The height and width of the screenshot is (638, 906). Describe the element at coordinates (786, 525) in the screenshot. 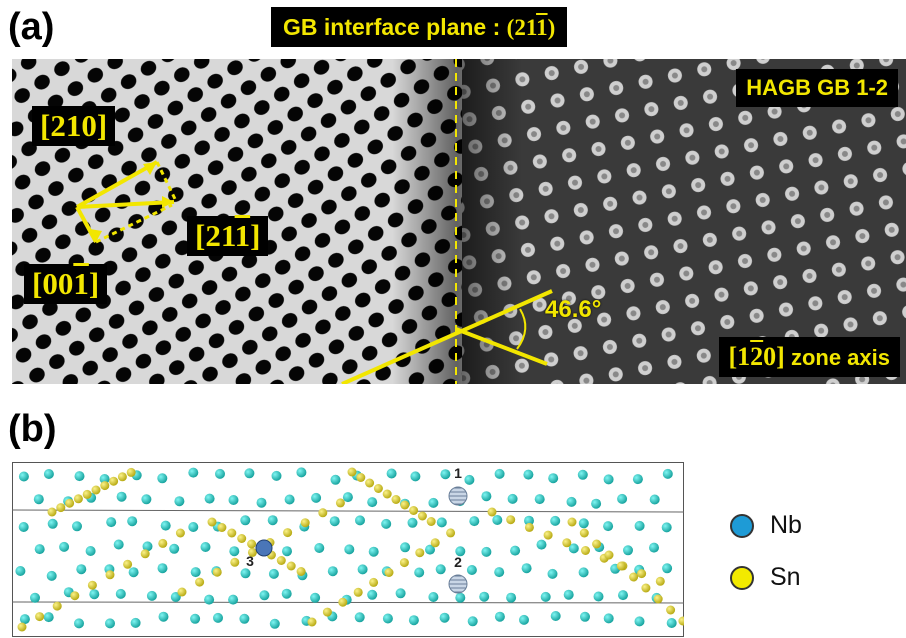

I see `nb-legend-label: Nb` at that location.